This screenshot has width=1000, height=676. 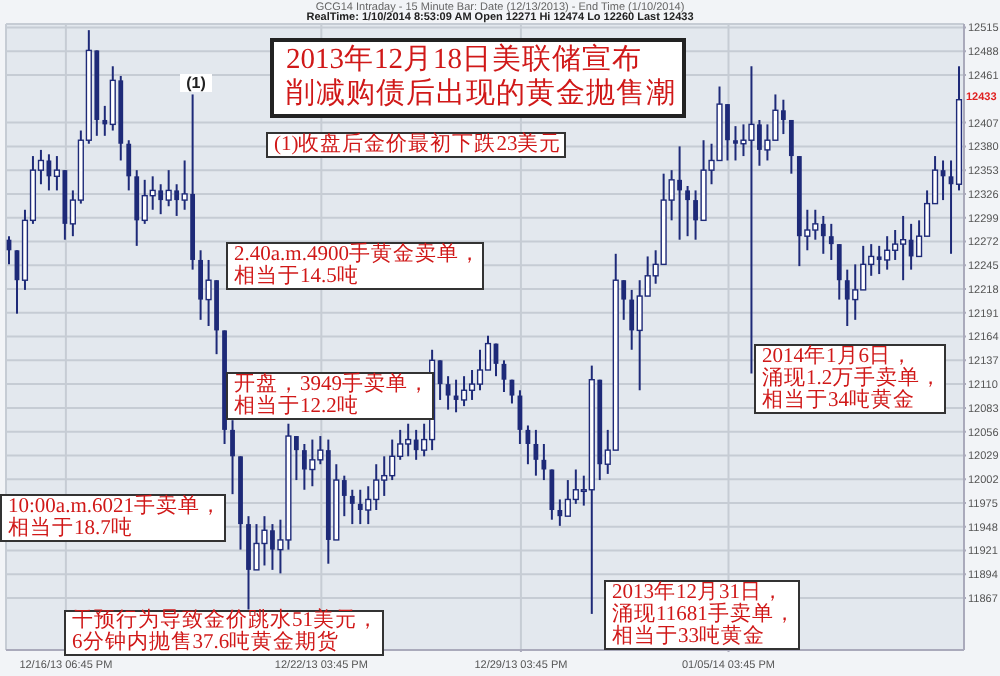 I want to click on annotation: 干预行为导致金价跳水51美元，6分钟内抛售37.6吨黄金期货, so click(x=225, y=632).